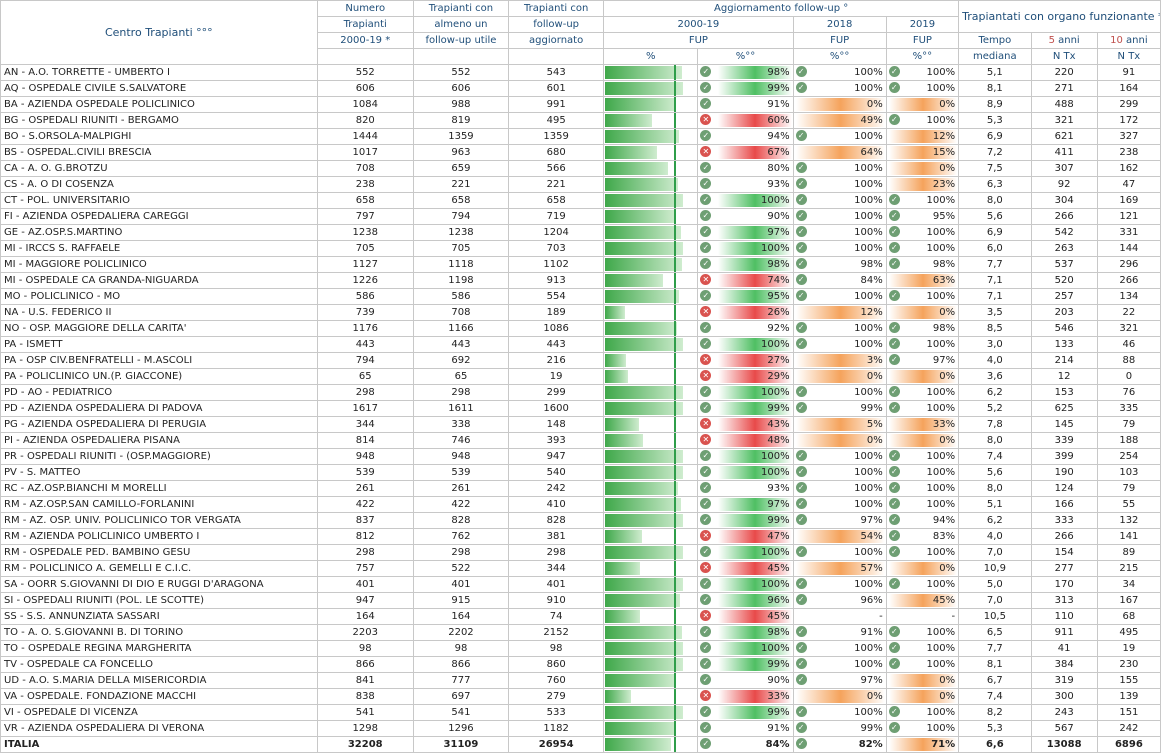 This screenshot has width=1162, height=754. I want to click on center-name: CS - A. O DI COSENZA, so click(159, 184).